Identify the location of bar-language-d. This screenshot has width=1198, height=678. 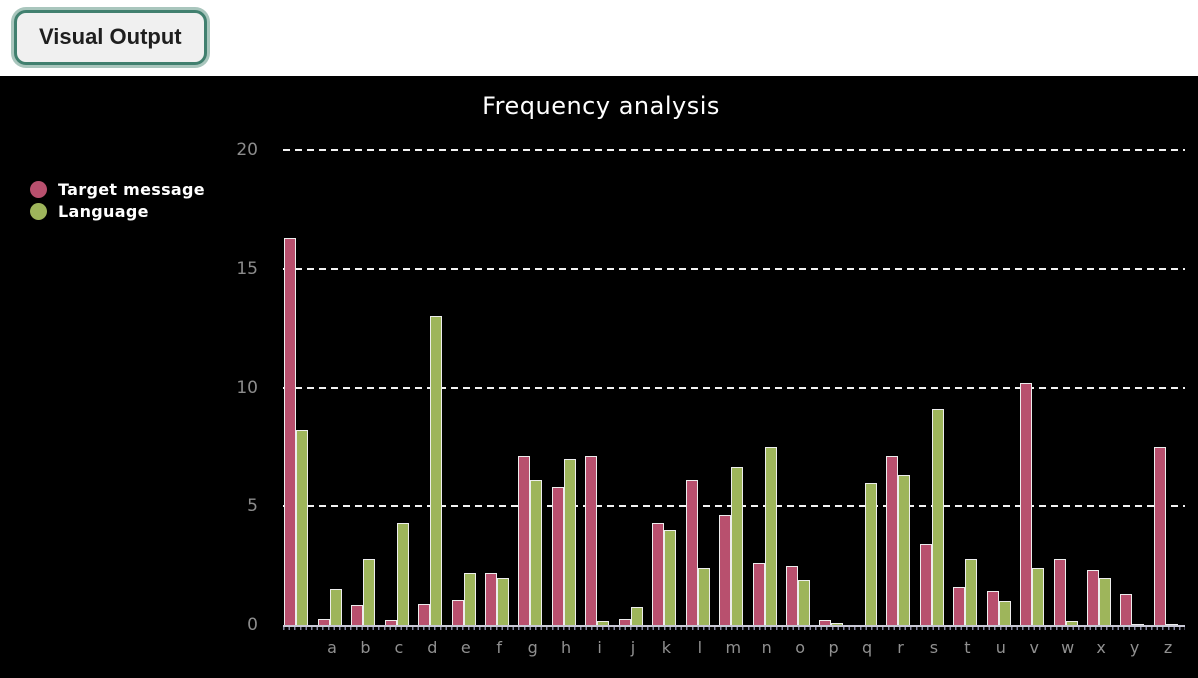
(436, 470).